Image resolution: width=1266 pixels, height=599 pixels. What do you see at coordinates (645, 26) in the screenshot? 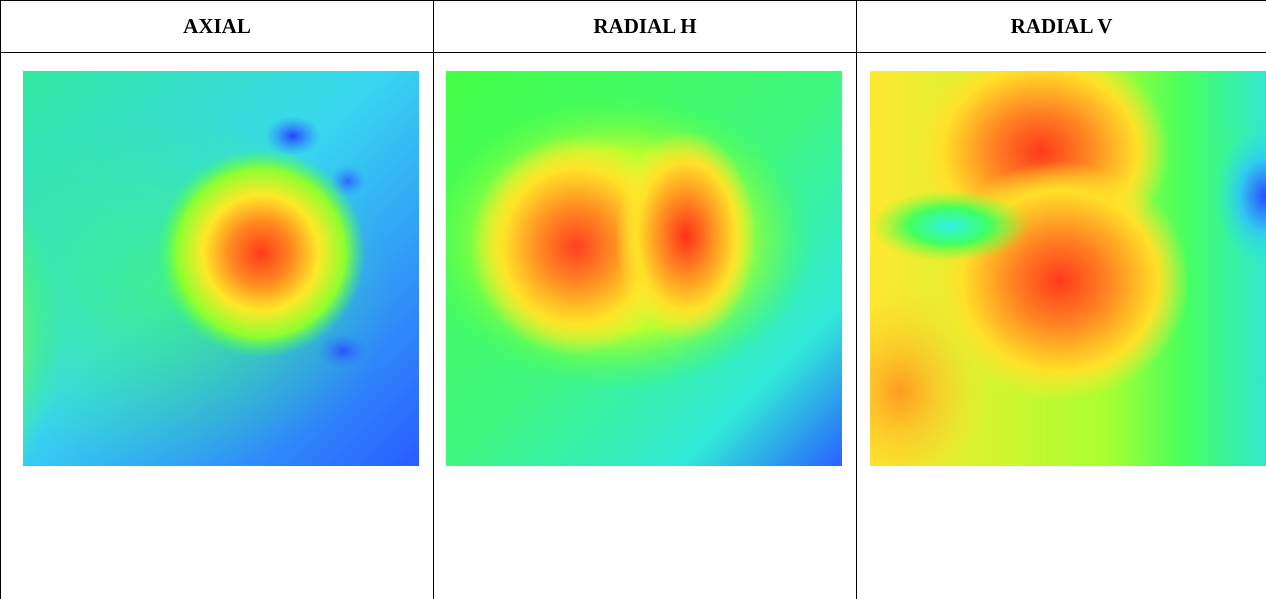
I see `header-radial-h: RADIAL H` at bounding box center [645, 26].